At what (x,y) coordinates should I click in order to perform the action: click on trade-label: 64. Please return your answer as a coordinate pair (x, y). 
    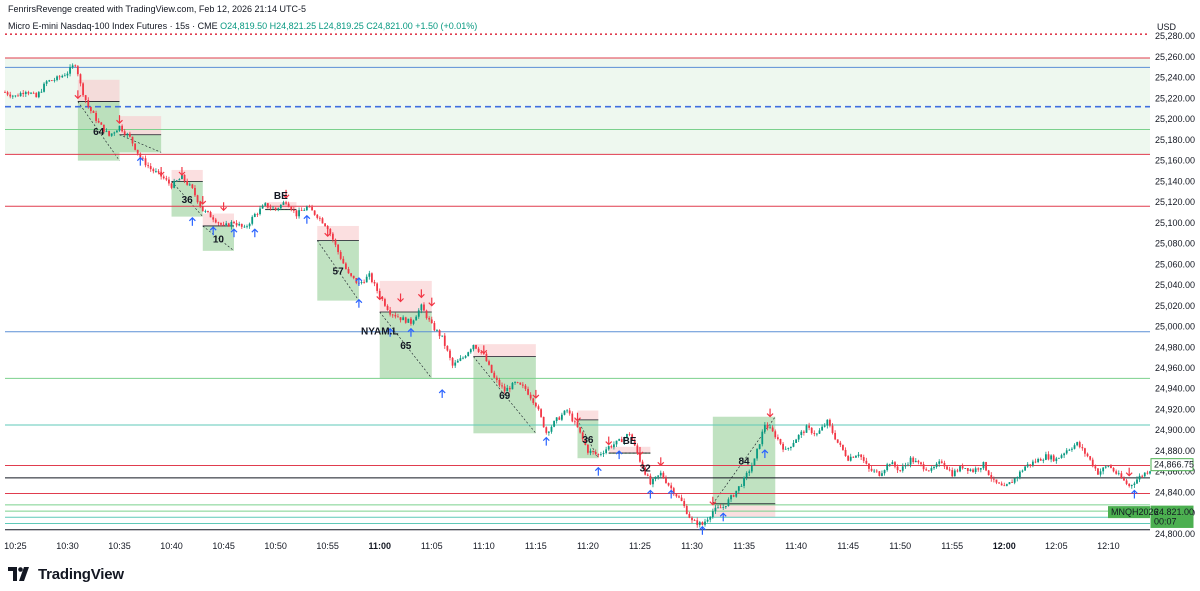
    Looking at the image, I should click on (99, 132).